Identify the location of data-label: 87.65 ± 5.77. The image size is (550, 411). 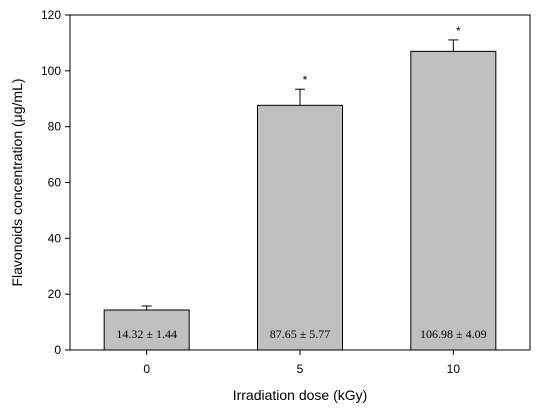
(300, 334).